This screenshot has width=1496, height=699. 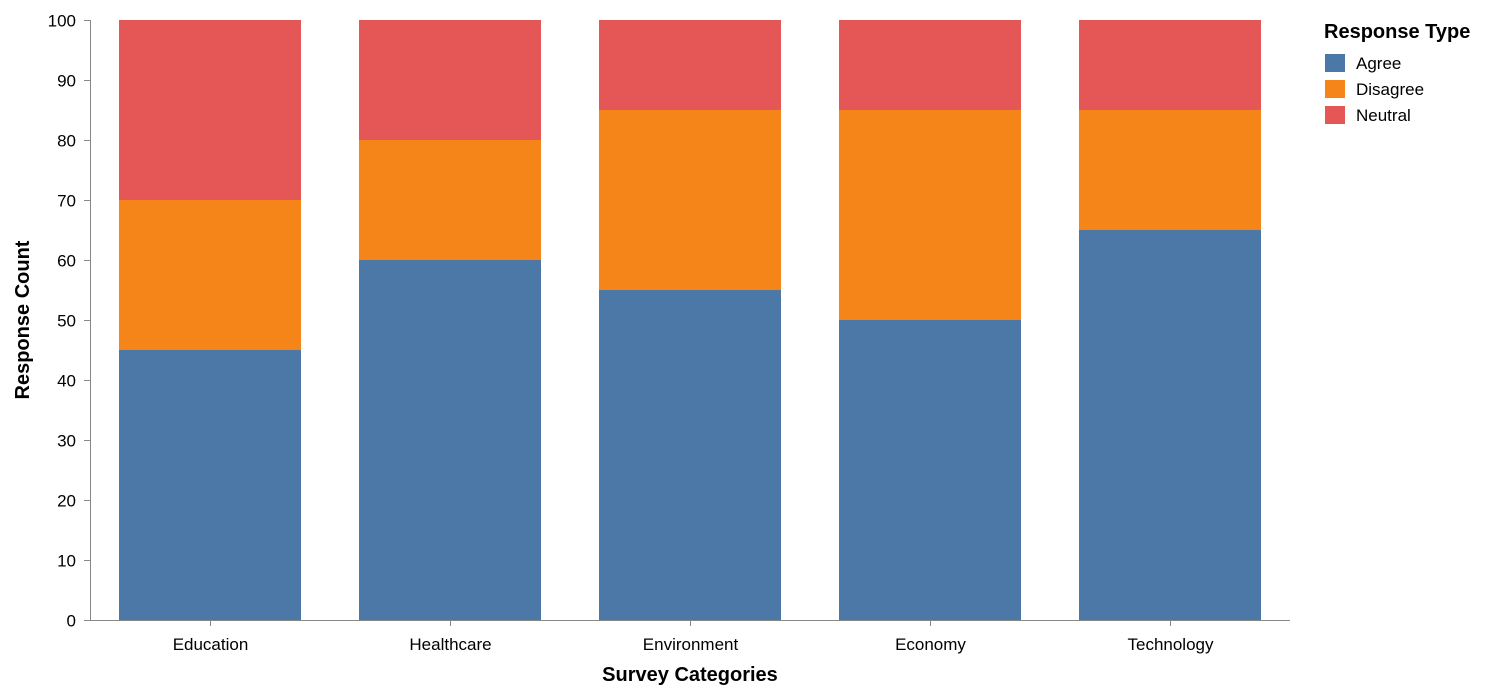 What do you see at coordinates (62, 21) in the screenshot?
I see `y-tick-label-100: 100` at bounding box center [62, 21].